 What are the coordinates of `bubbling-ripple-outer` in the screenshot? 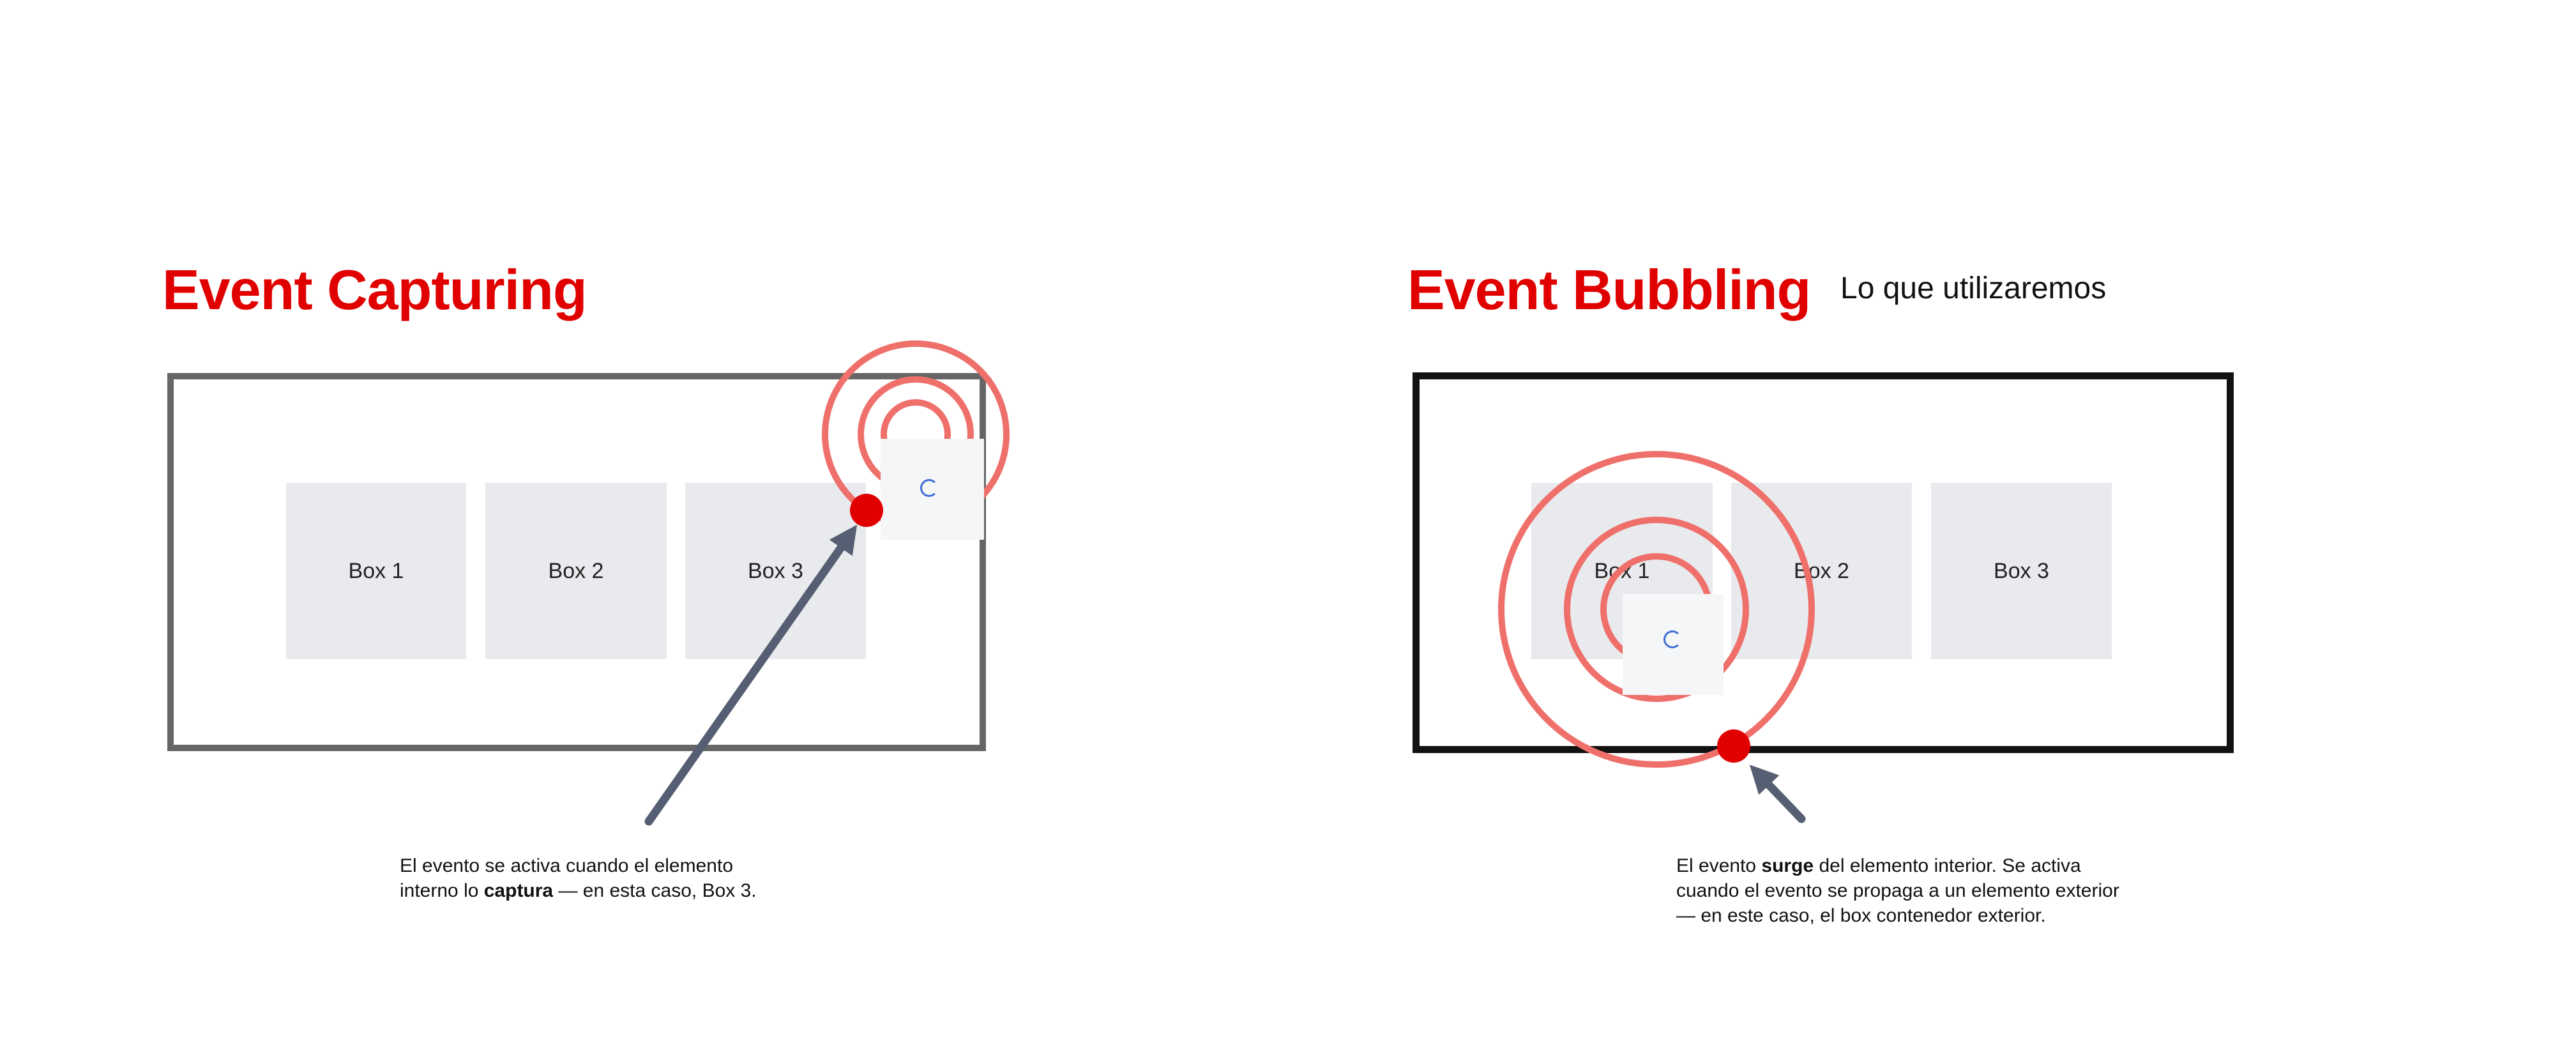 It's located at (1657, 609).